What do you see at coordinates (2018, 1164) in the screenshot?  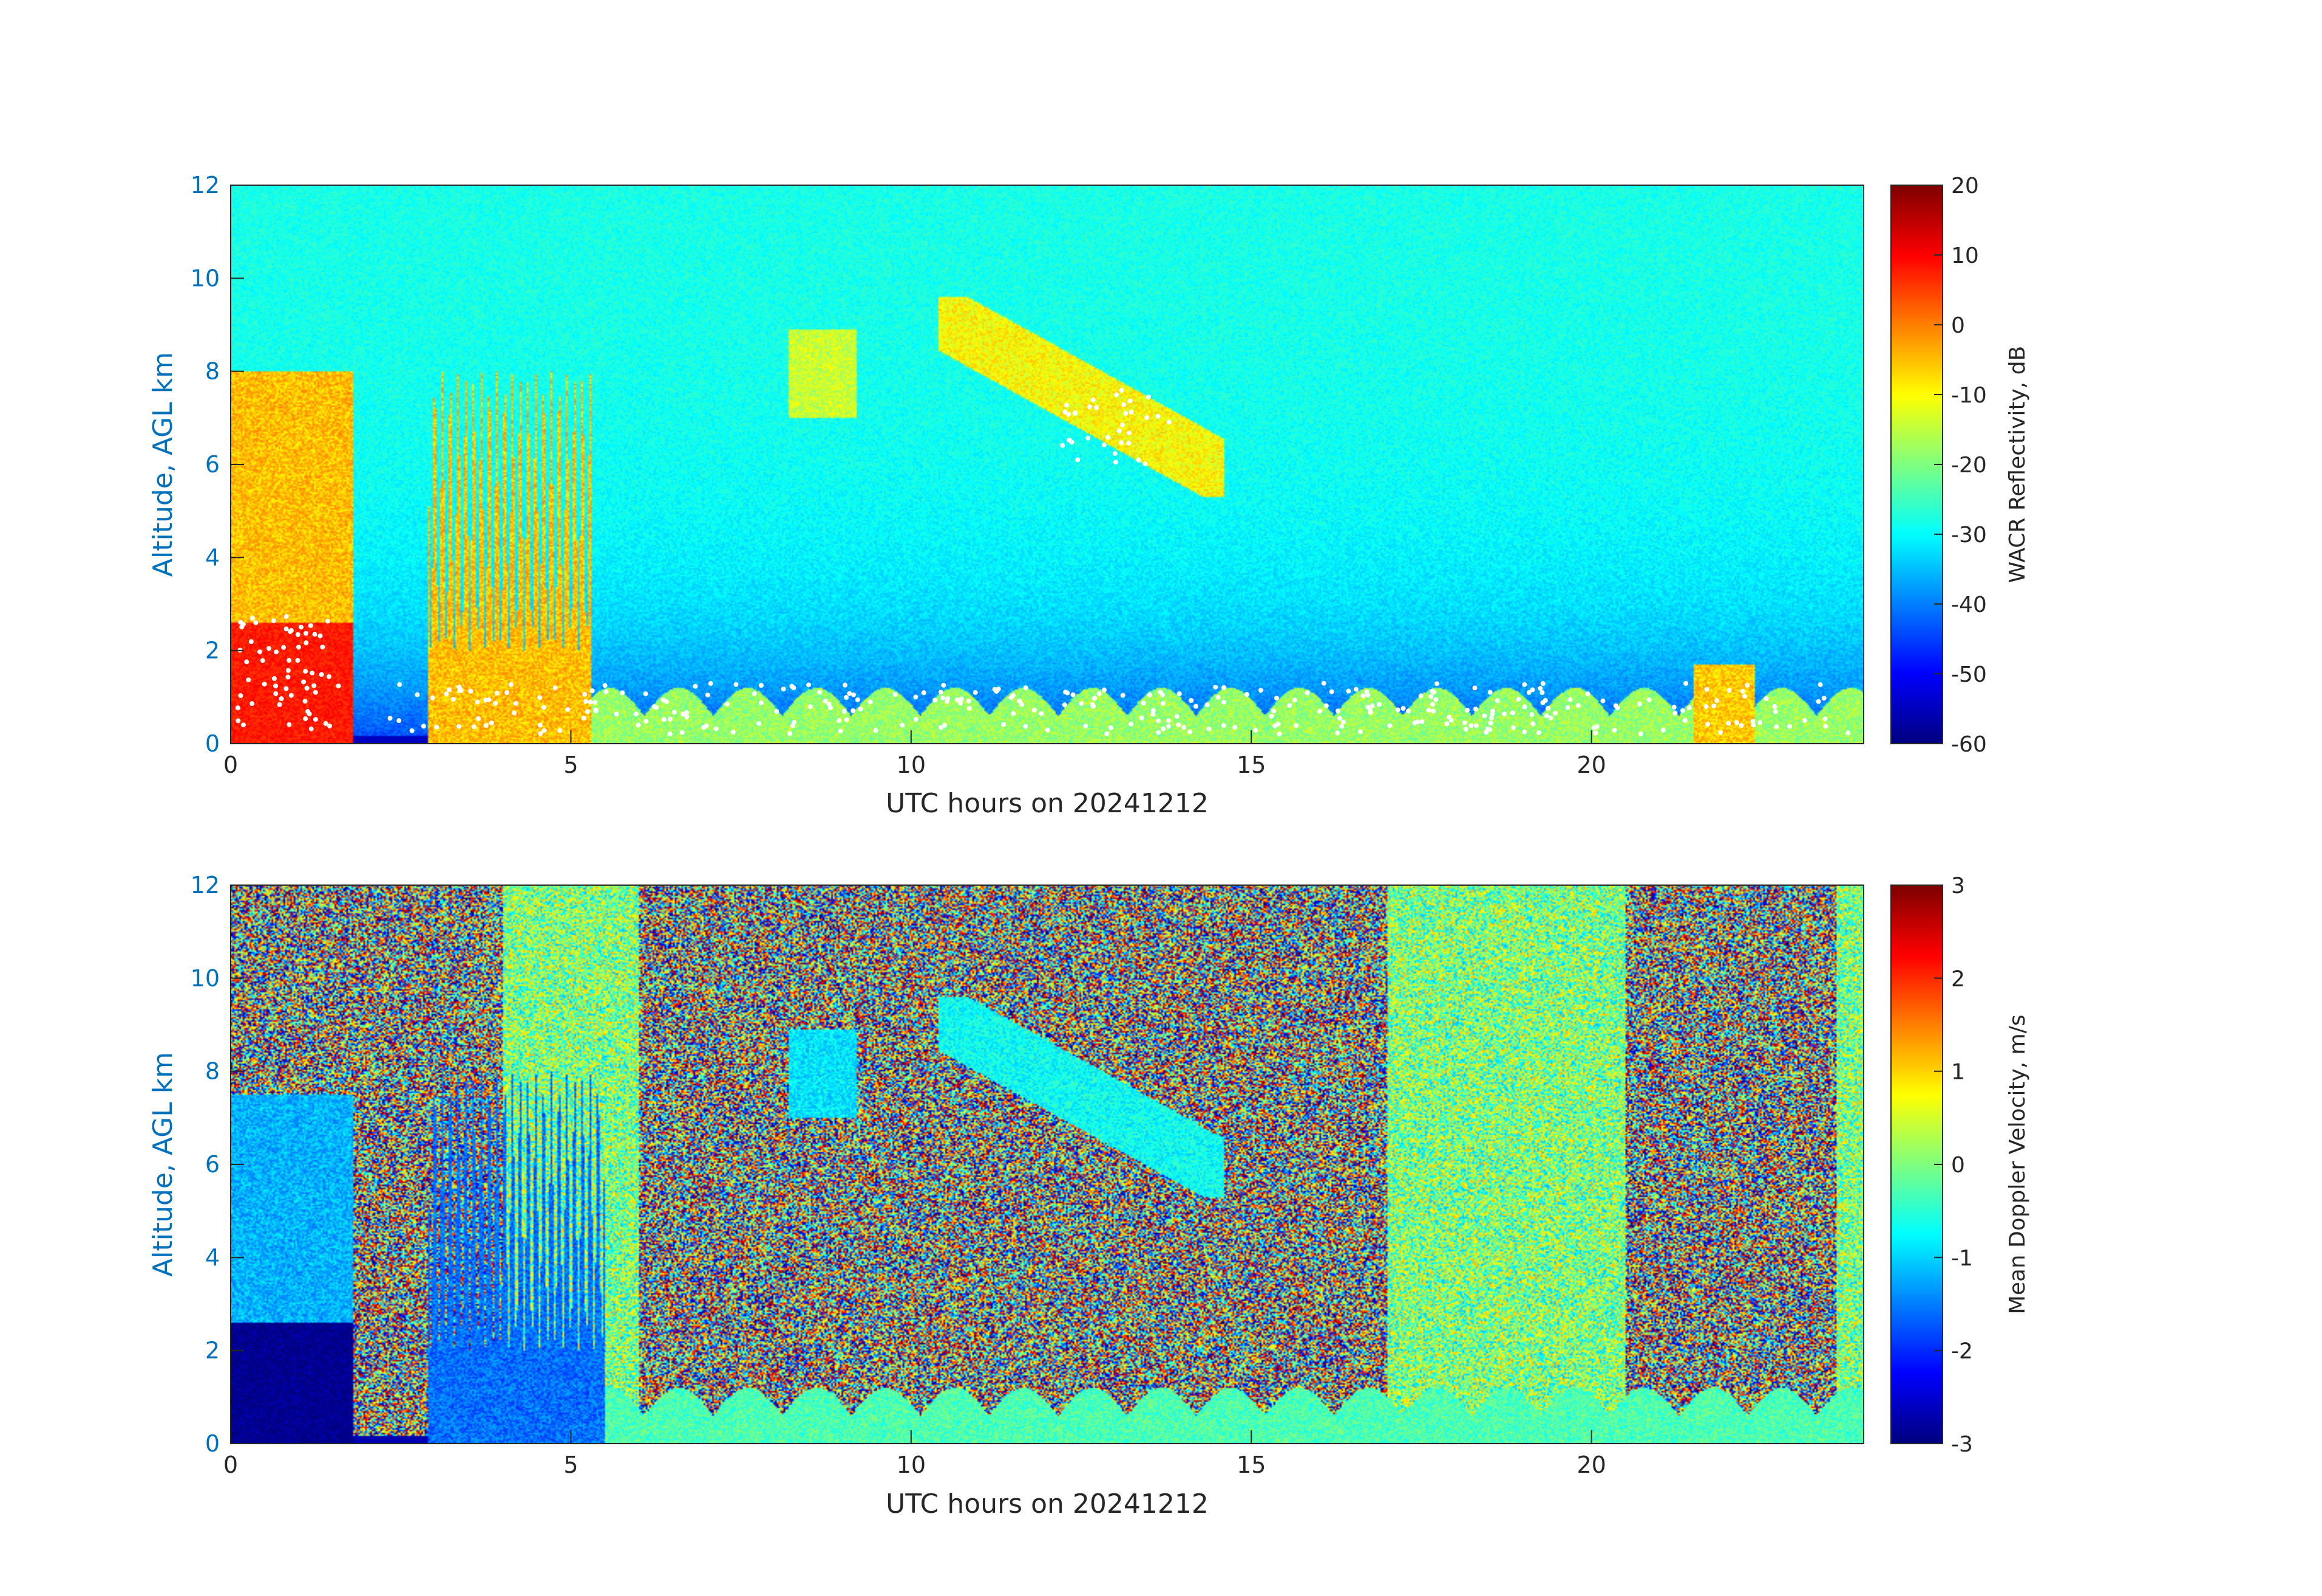 I see `doppler-colorbar-label: Mean Doppler Velocity, m/s` at bounding box center [2018, 1164].